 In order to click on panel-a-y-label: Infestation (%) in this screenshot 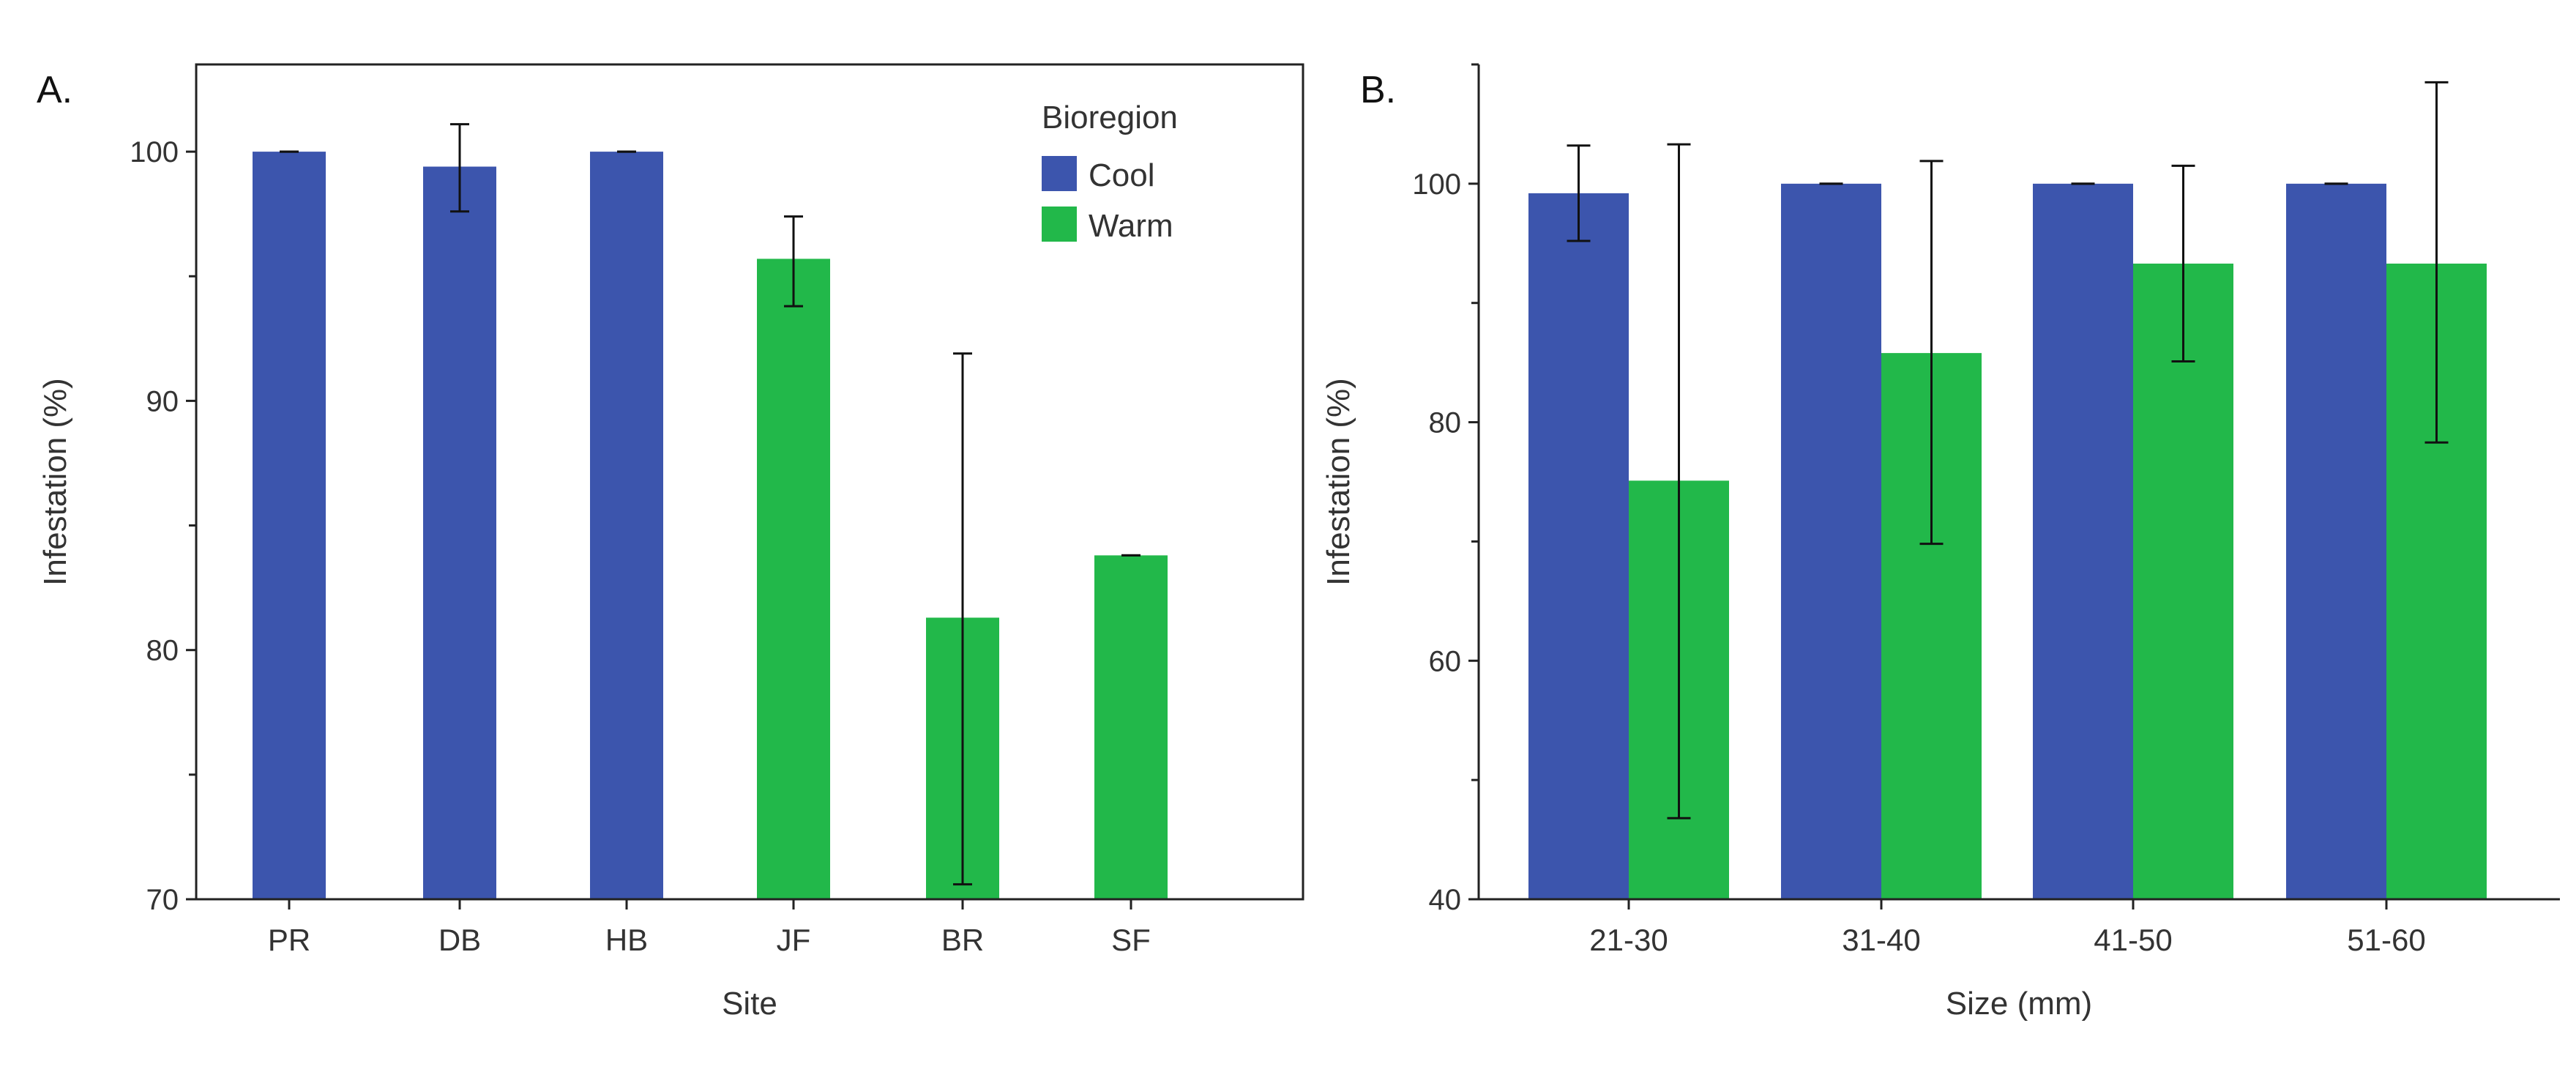, I will do `click(55, 482)`.